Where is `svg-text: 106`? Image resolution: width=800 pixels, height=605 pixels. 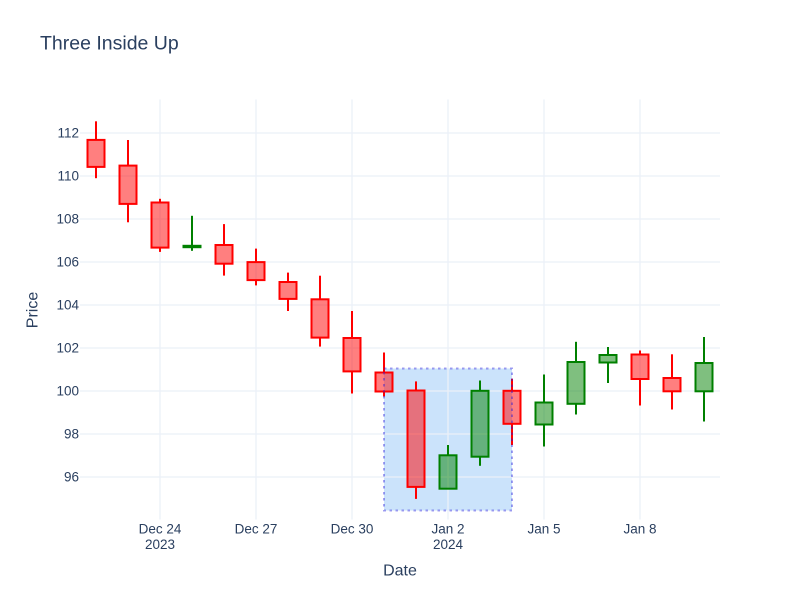 svg-text: 106 is located at coordinates (67, 262).